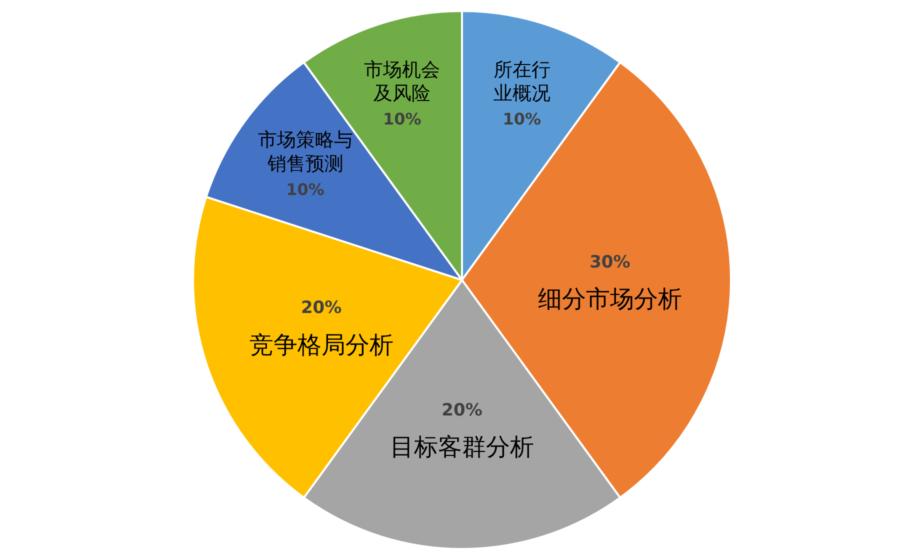  What do you see at coordinates (321, 344) in the screenshot?
I see `slice-label: 竞争格局分析` at bounding box center [321, 344].